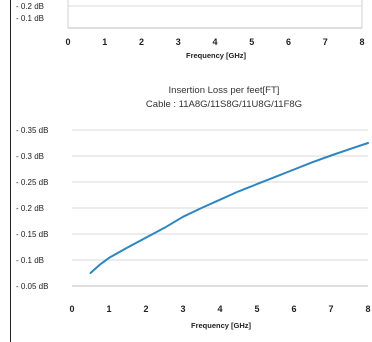 Image resolution: width=372 pixels, height=342 pixels. What do you see at coordinates (216, 55) in the screenshot?
I see `chart1-x-axis-label: Frequency [GHz]` at bounding box center [216, 55].